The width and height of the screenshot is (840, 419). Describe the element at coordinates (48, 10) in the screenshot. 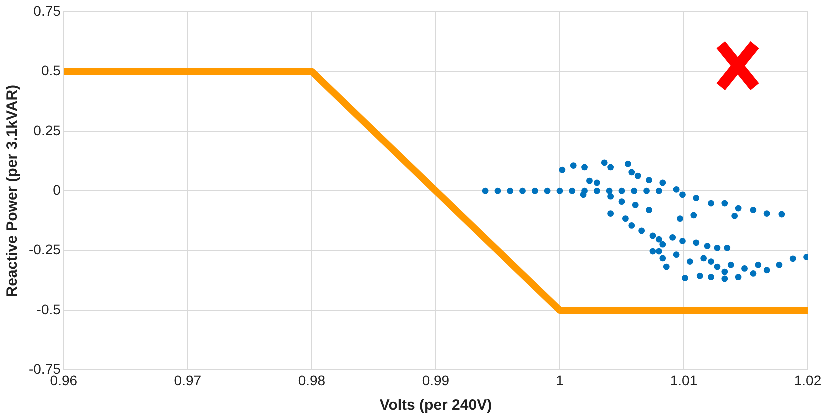

I see `y-tick-label: 0.75` at that location.